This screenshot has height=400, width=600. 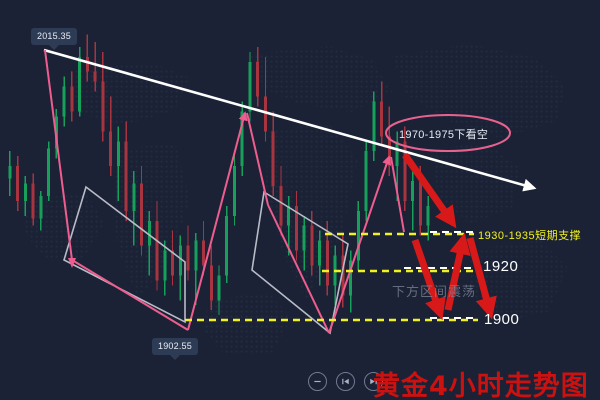 What do you see at coordinates (300, 262) in the screenshot?
I see `second-descending-channel` at bounding box center [300, 262].